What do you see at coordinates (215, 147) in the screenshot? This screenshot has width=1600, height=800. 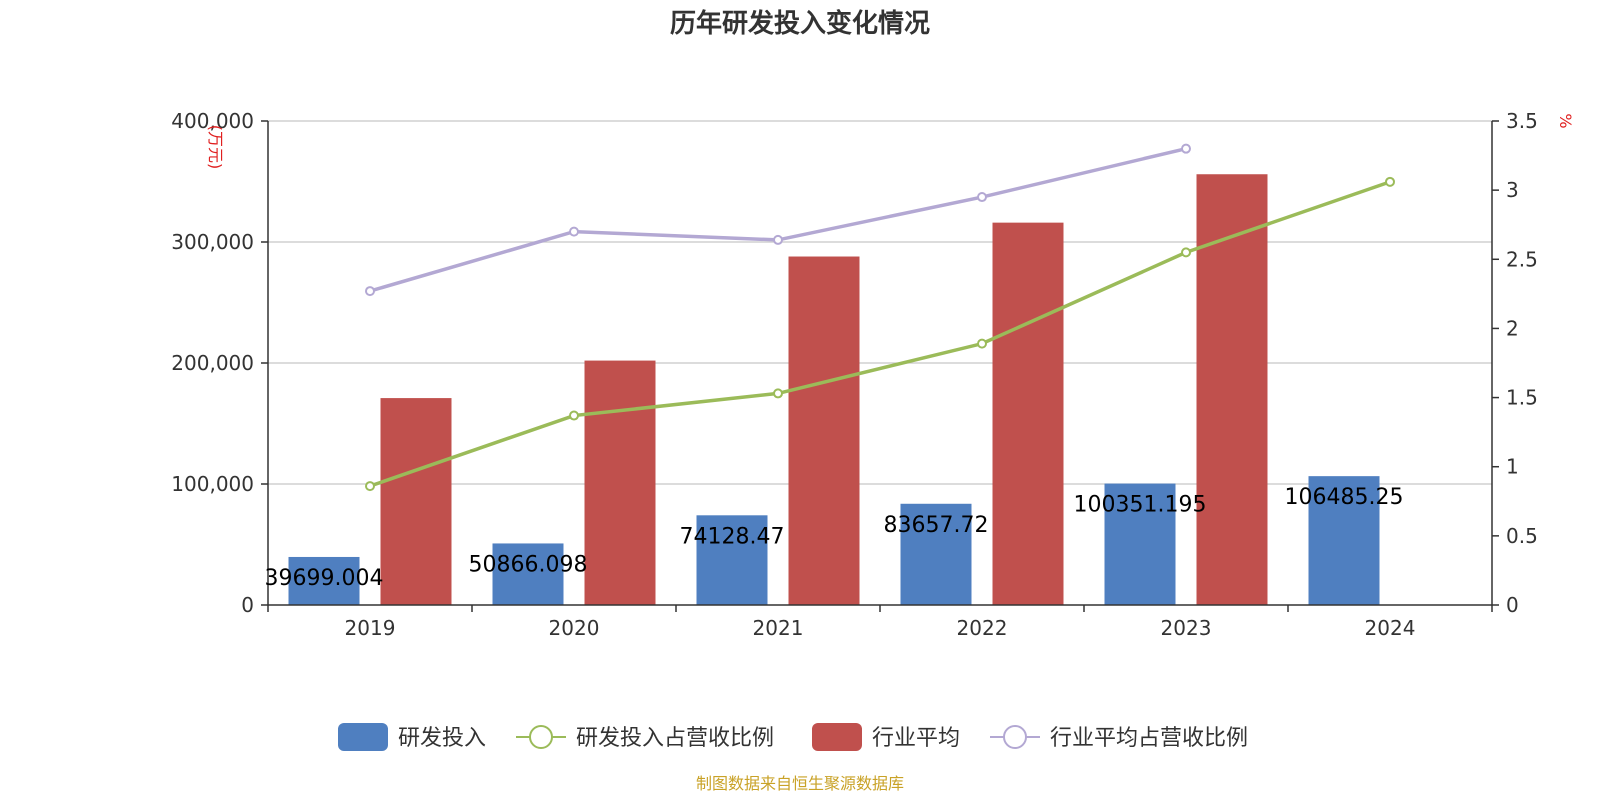 I see `left-axis-unit: (万元)` at bounding box center [215, 147].